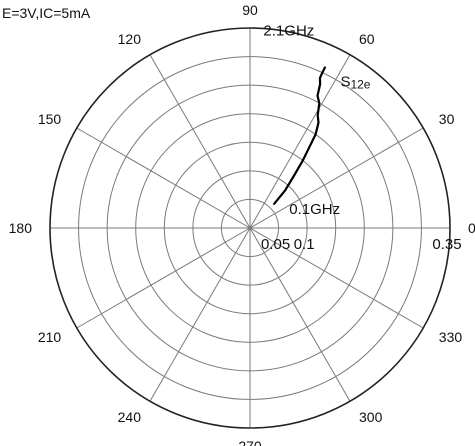 The height and width of the screenshot is (446, 475). I want to click on series-layer, so click(299, 135).